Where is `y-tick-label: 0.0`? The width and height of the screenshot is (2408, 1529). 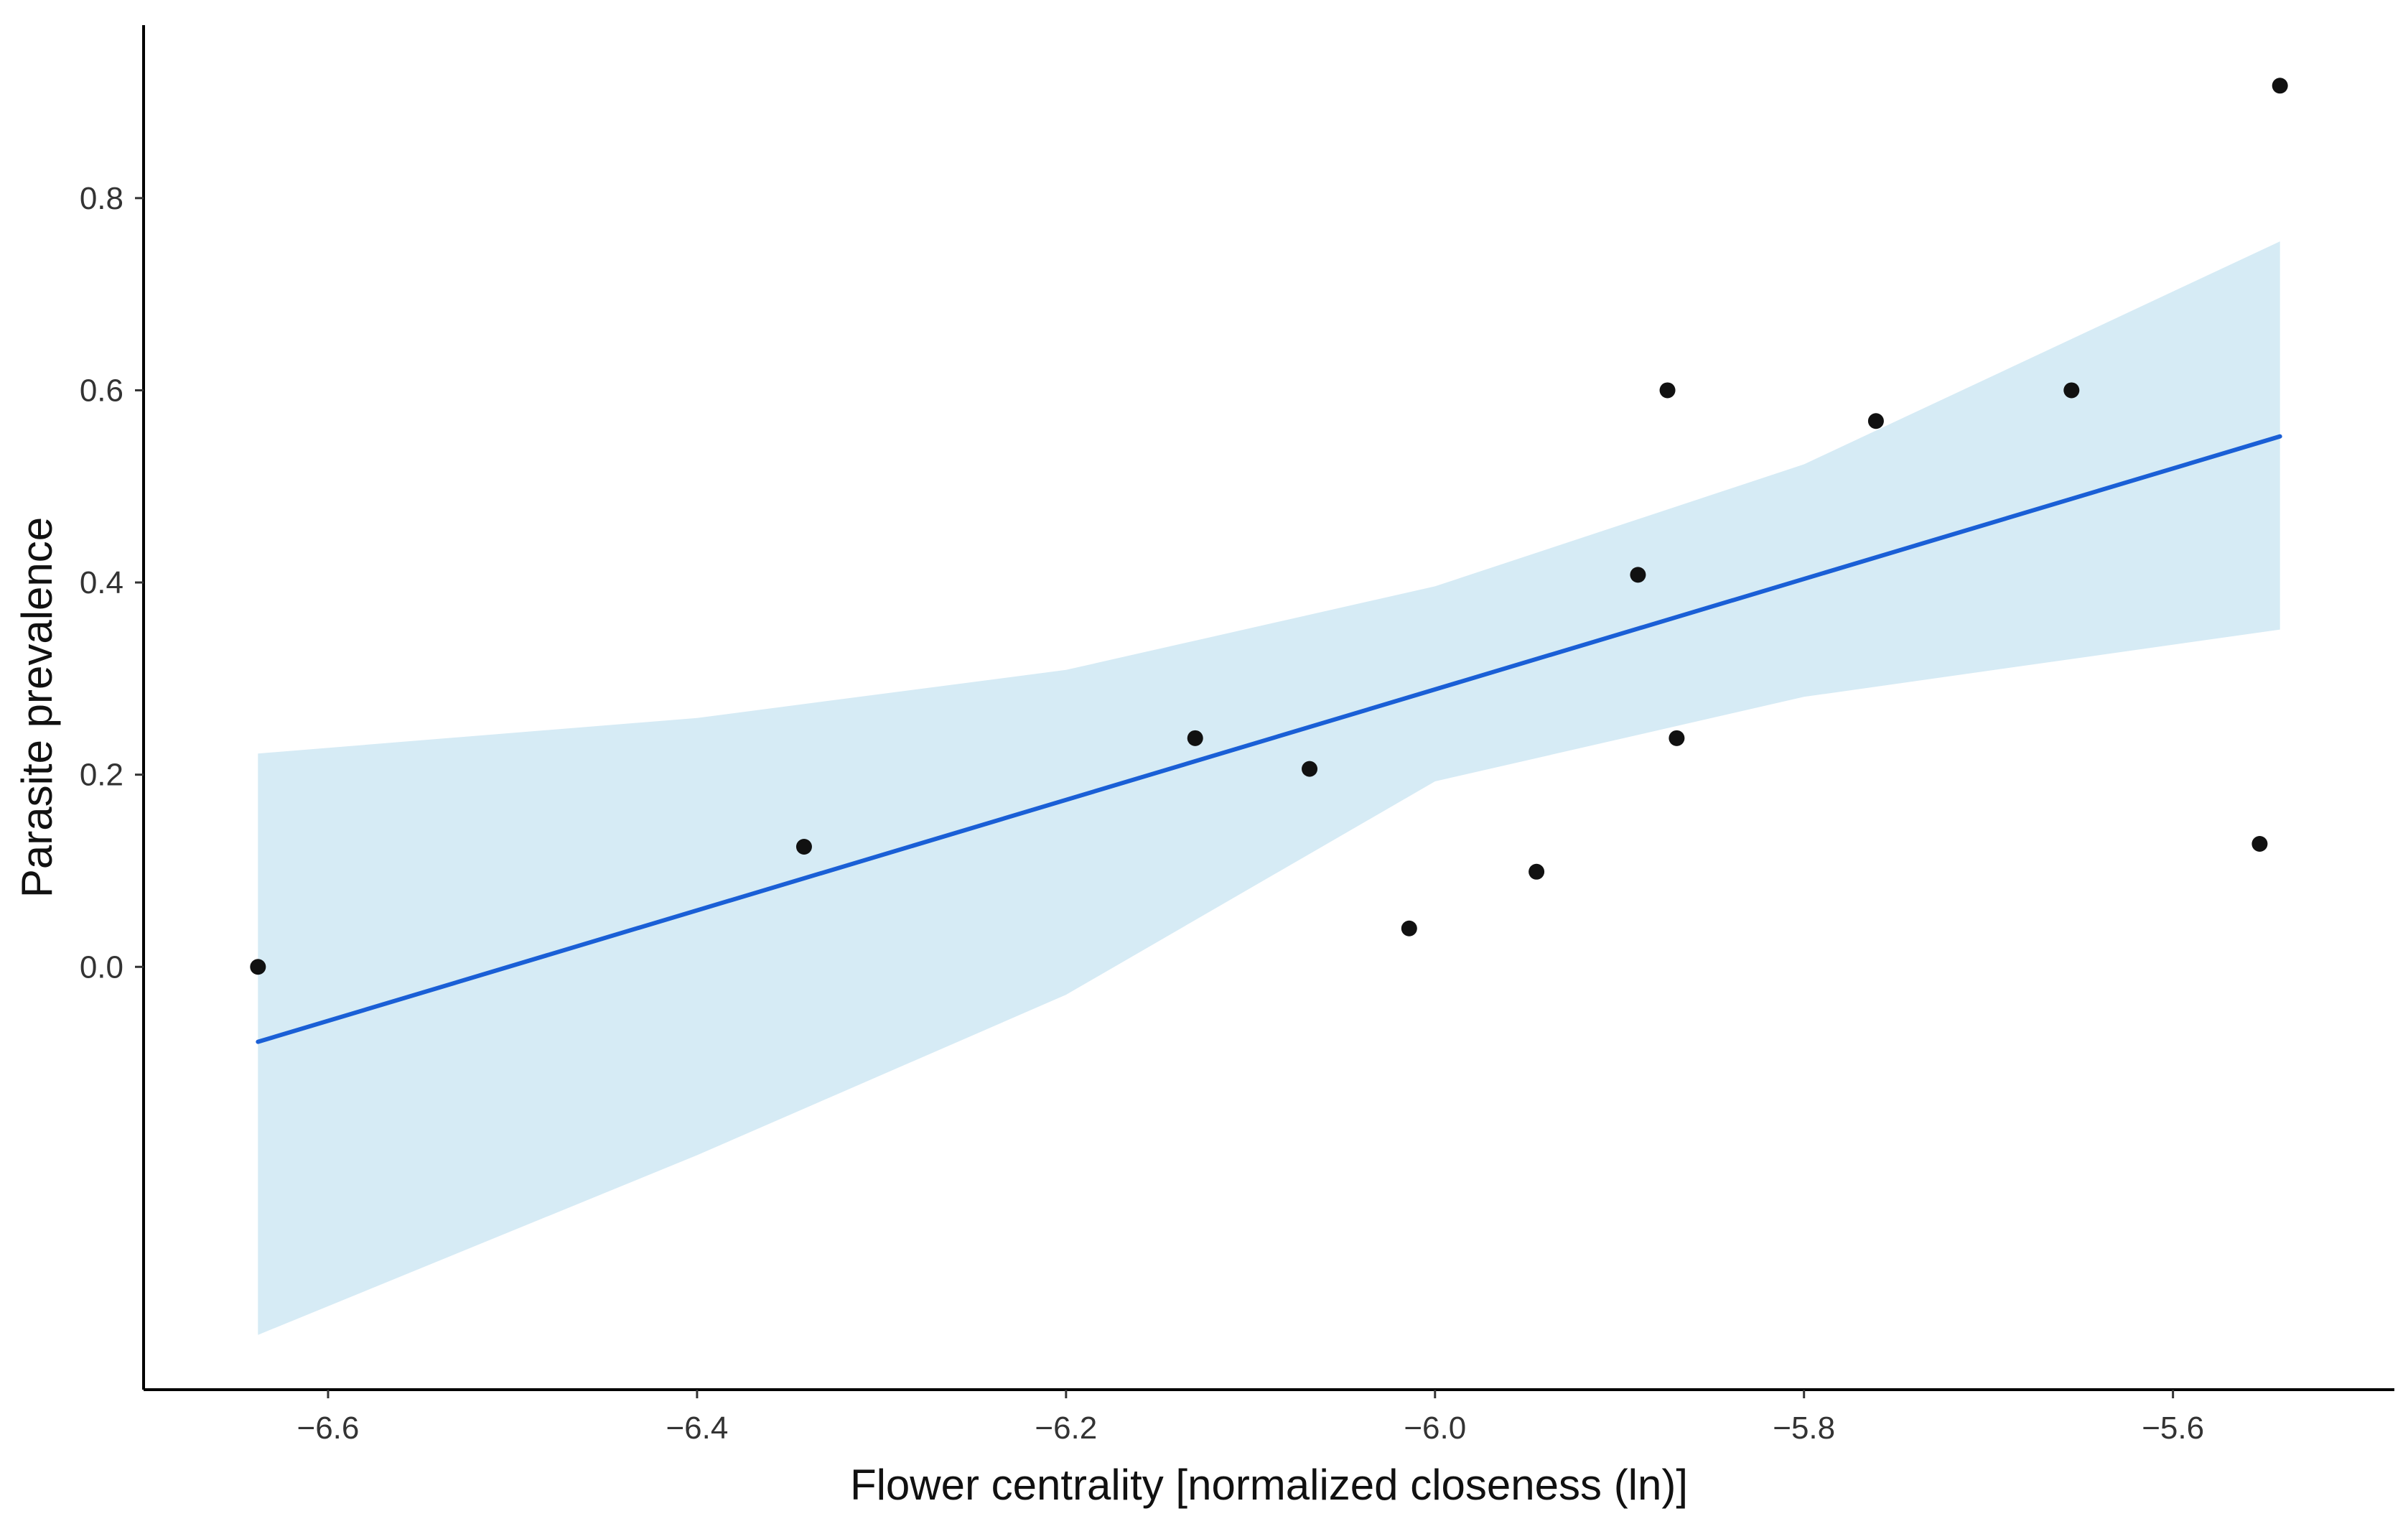
y-tick-label: 0.0 is located at coordinates (101, 967).